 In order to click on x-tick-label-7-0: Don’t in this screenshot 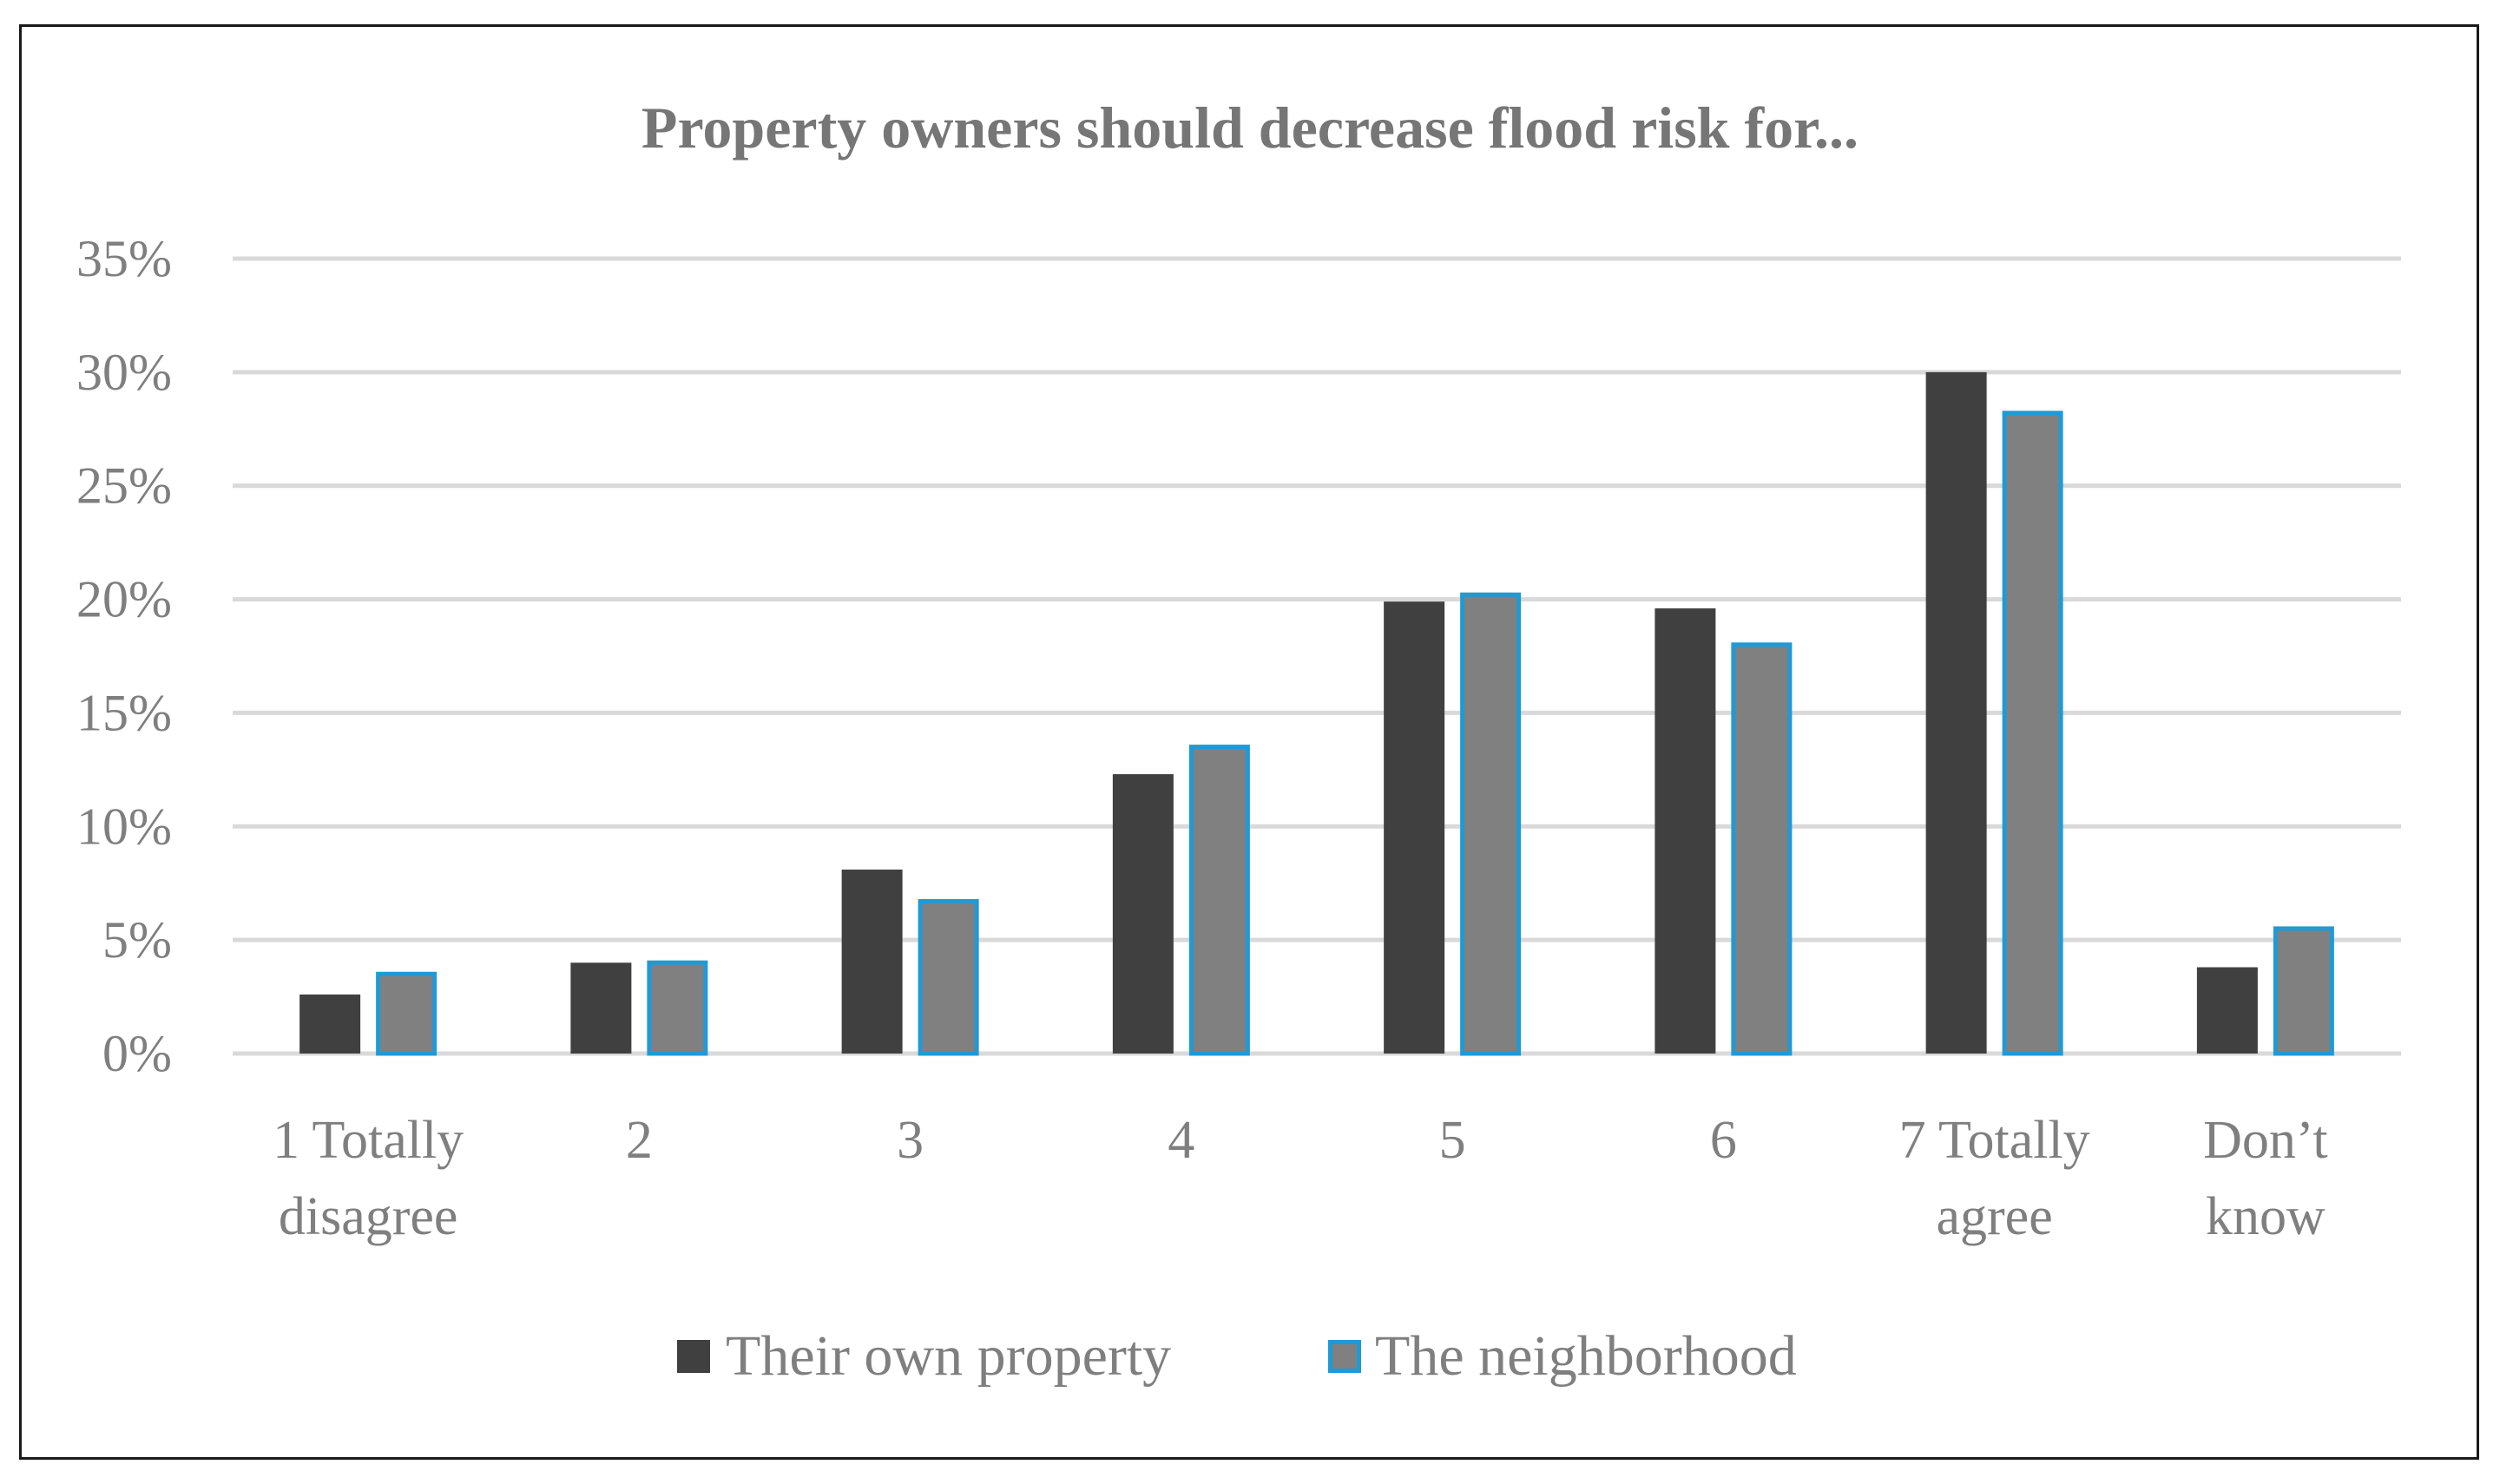, I will do `click(2265, 1140)`.